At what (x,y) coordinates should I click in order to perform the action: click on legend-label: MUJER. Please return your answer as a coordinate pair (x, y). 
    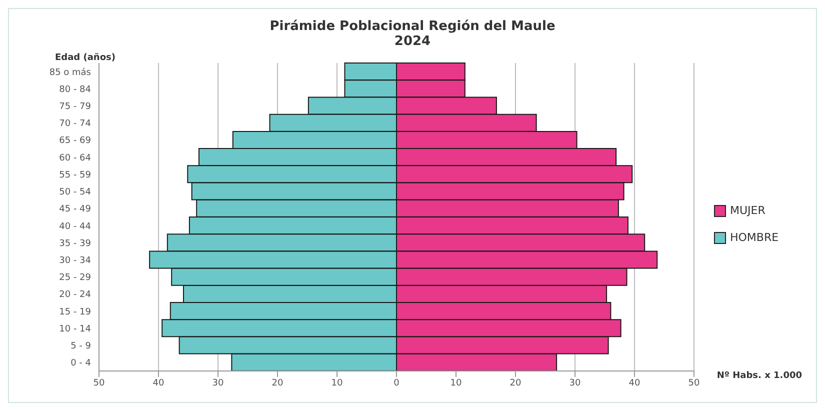
    Looking at the image, I should click on (748, 210).